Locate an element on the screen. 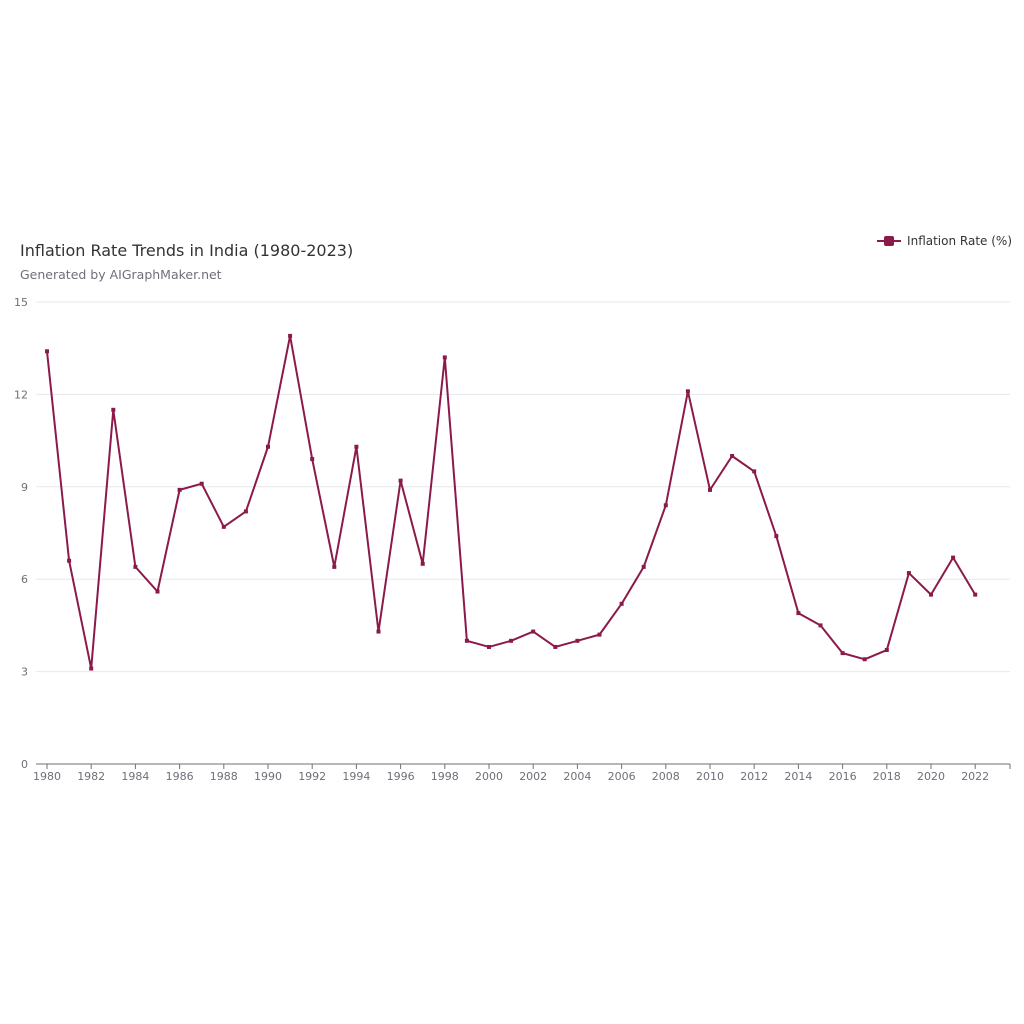 The height and width of the screenshot is (1024, 1024). x-tick-label-5: 1990 is located at coordinates (268, 776).